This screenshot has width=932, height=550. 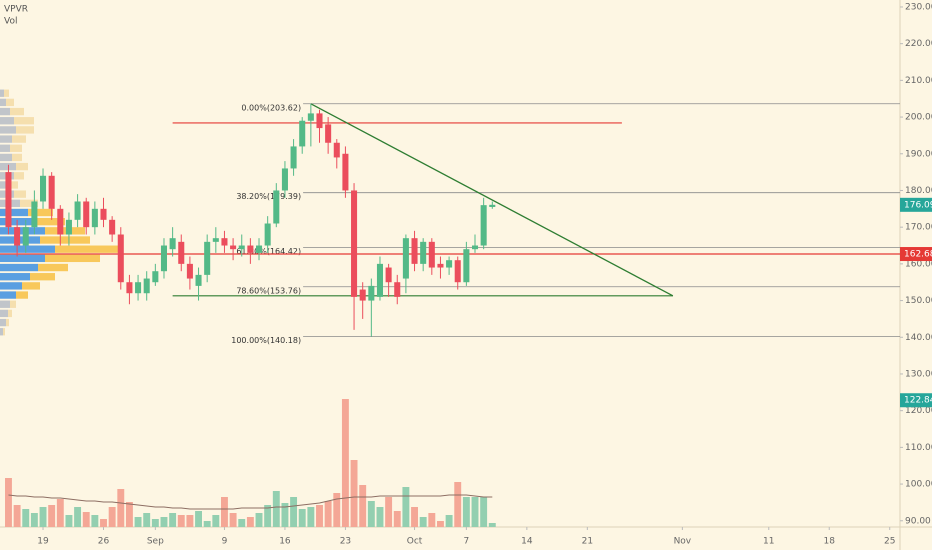 What do you see at coordinates (830, 542) in the screenshot?
I see `x-tick-label: 18` at bounding box center [830, 542].